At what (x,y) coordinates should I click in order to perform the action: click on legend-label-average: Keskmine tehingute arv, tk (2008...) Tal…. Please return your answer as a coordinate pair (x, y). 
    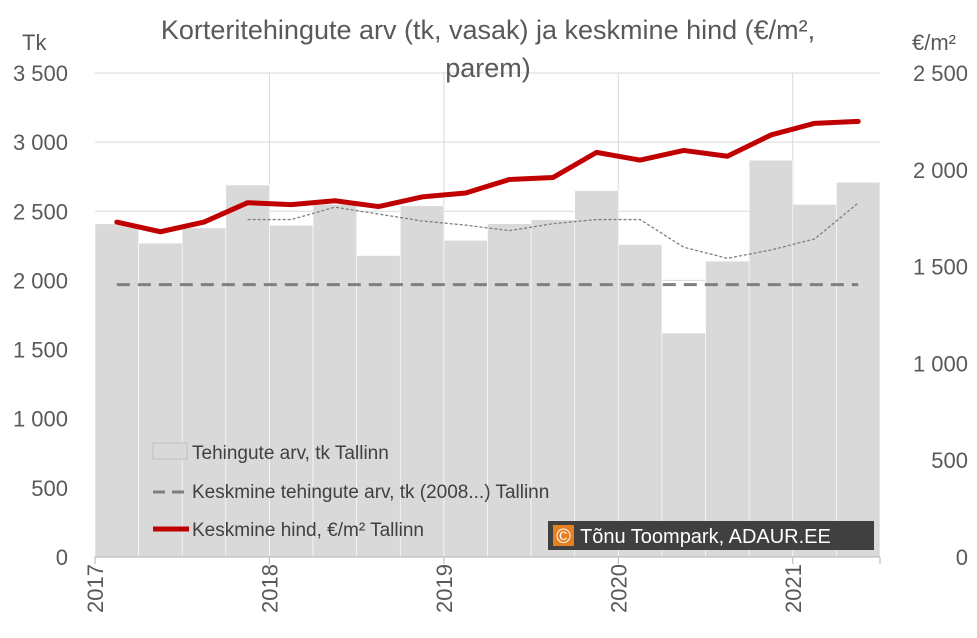
    Looking at the image, I should click on (370, 492).